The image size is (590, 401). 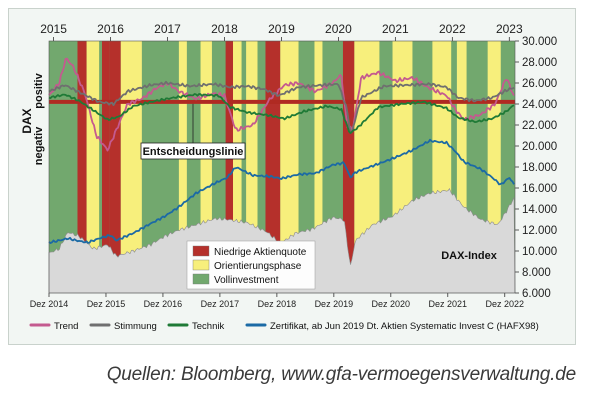 What do you see at coordinates (39, 90) in the screenshot?
I see `left-label-positive: positiv` at bounding box center [39, 90].